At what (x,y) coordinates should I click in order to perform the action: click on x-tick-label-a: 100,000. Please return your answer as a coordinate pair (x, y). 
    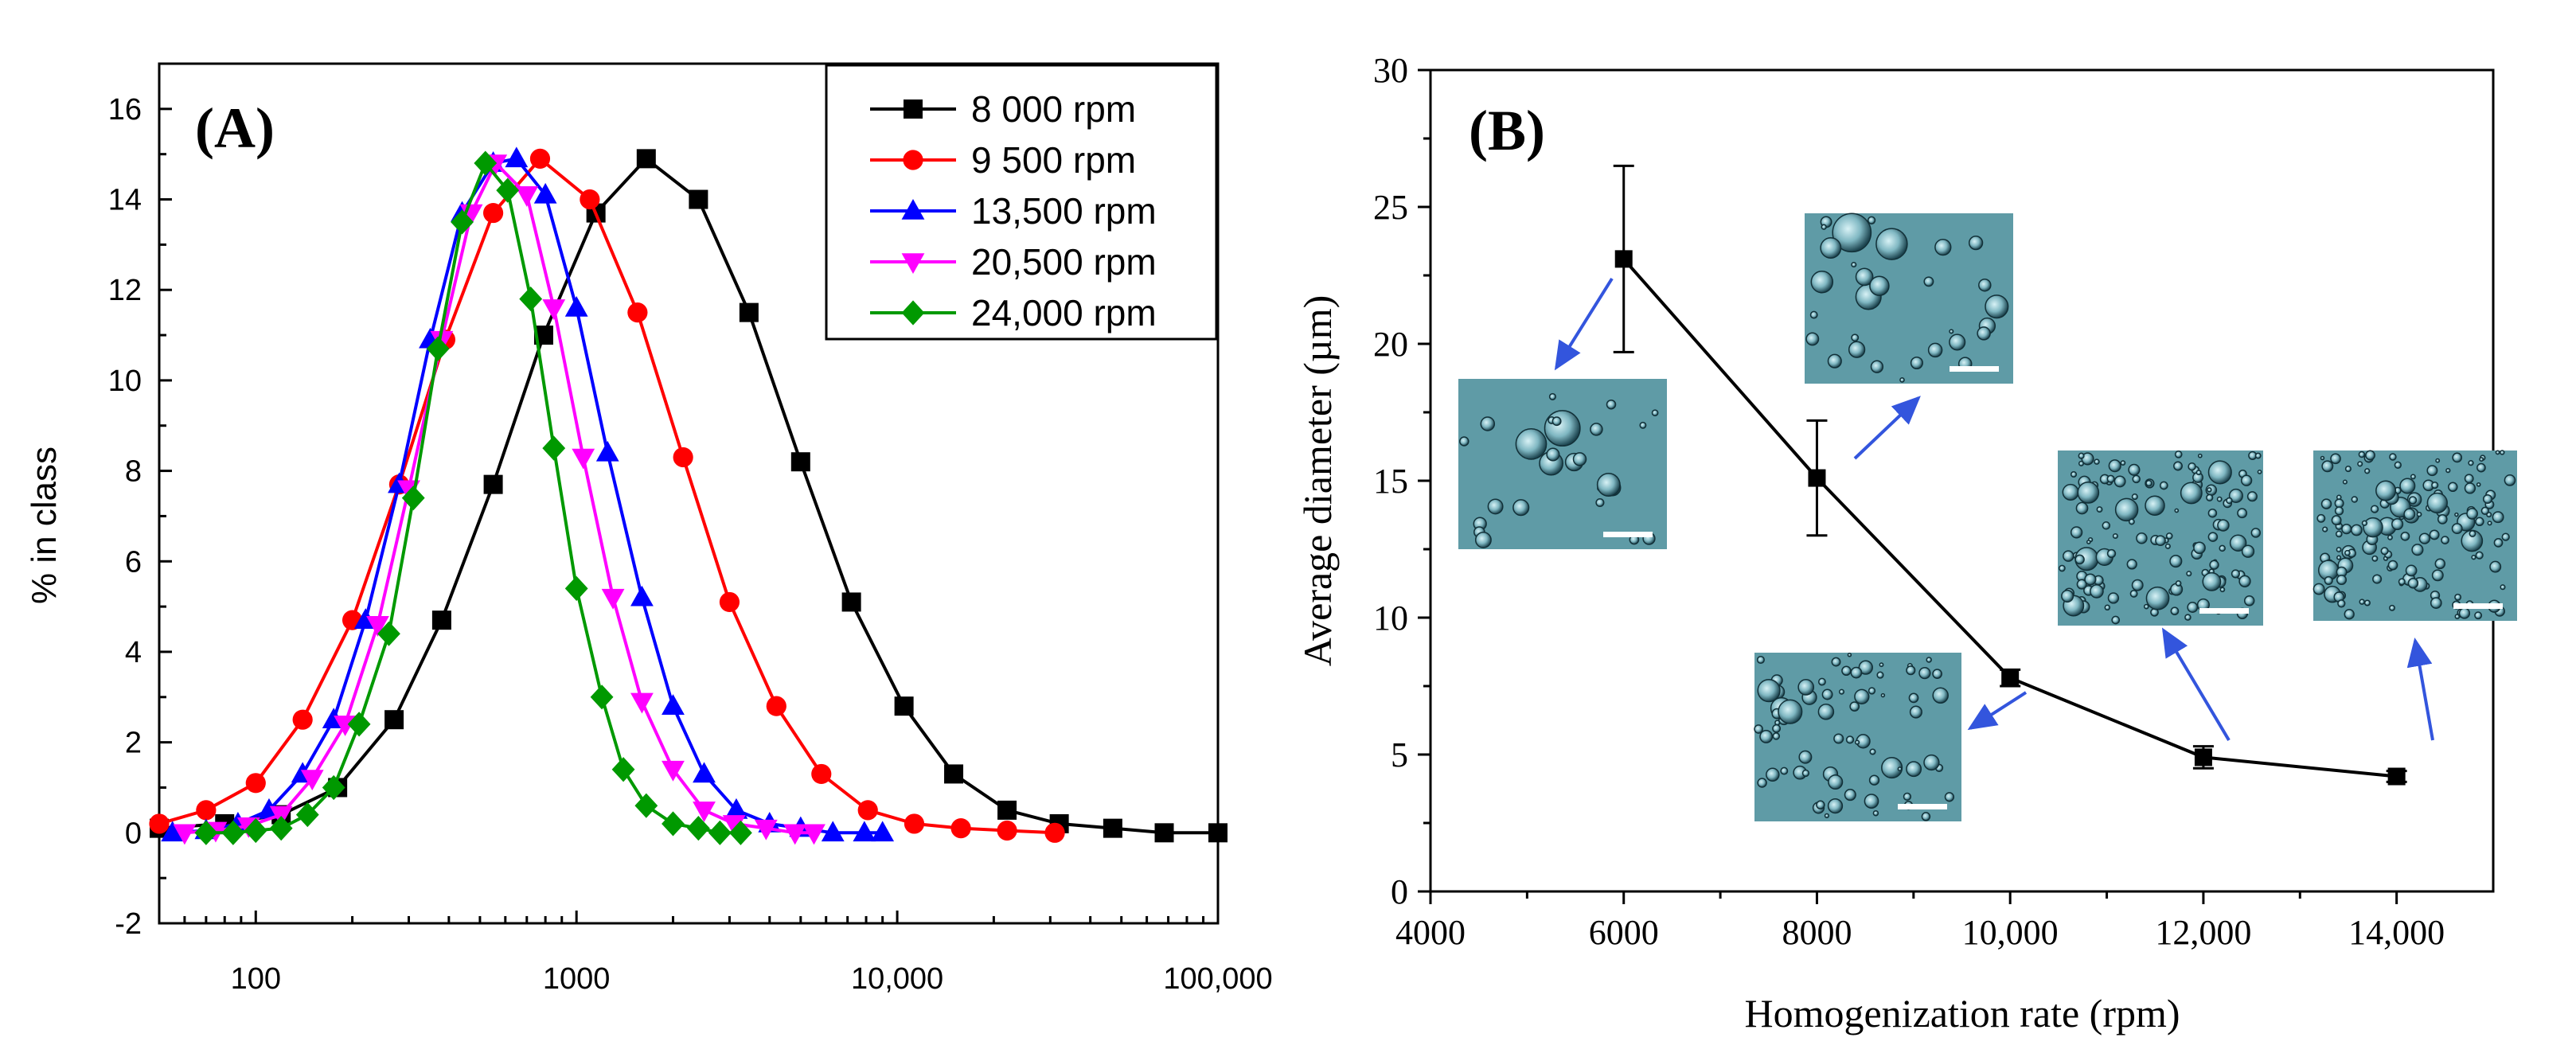
    Looking at the image, I should click on (1217, 979).